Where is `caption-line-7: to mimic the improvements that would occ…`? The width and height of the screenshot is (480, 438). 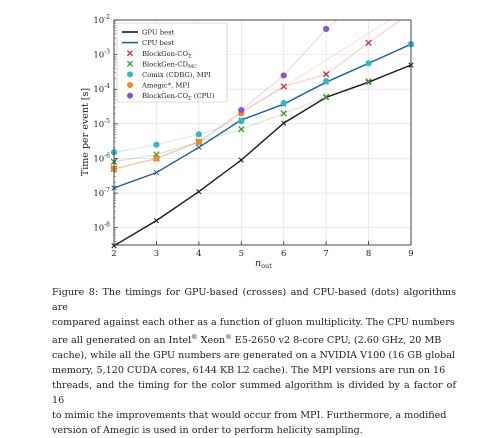 caption-line-7: to mimic the improvements that would occ… is located at coordinates (249, 416).